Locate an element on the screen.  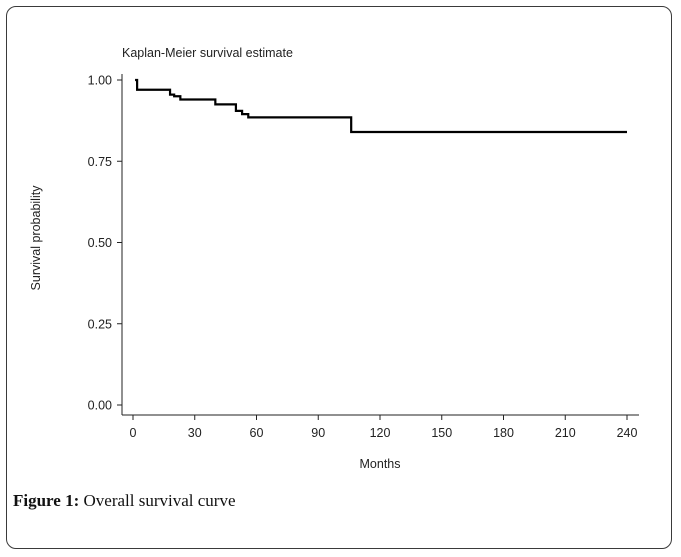
x-tick-label: 210 is located at coordinates (565, 433).